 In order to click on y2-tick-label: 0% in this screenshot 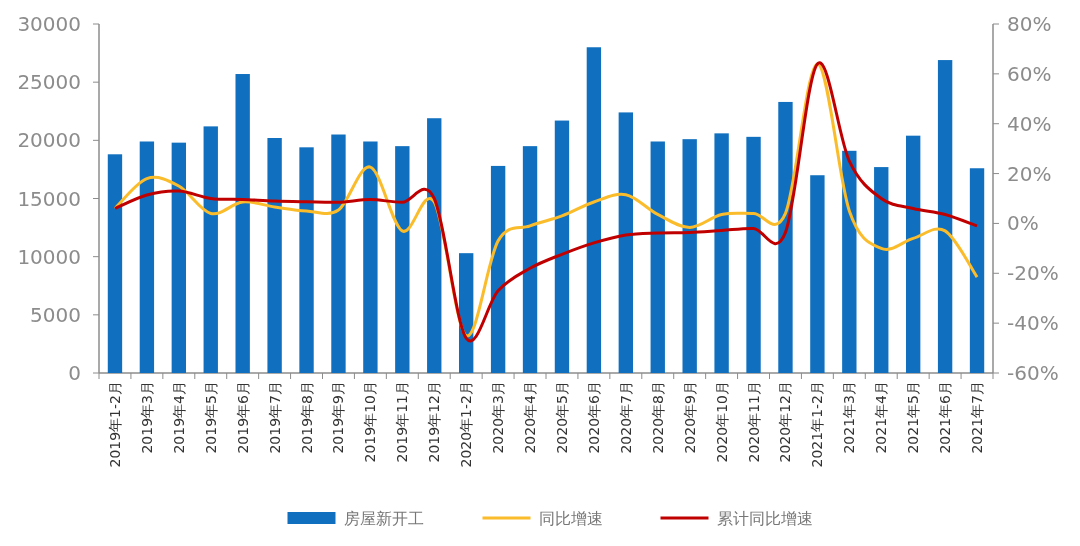, I will do `click(1023, 223)`.